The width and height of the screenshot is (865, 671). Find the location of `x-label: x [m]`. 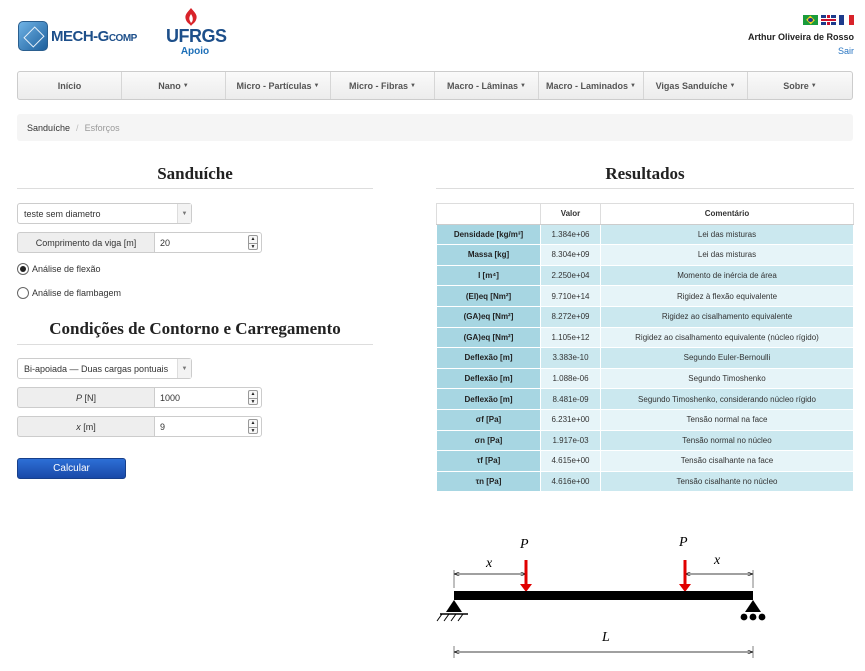

x-label: x [m] is located at coordinates (85, 426).